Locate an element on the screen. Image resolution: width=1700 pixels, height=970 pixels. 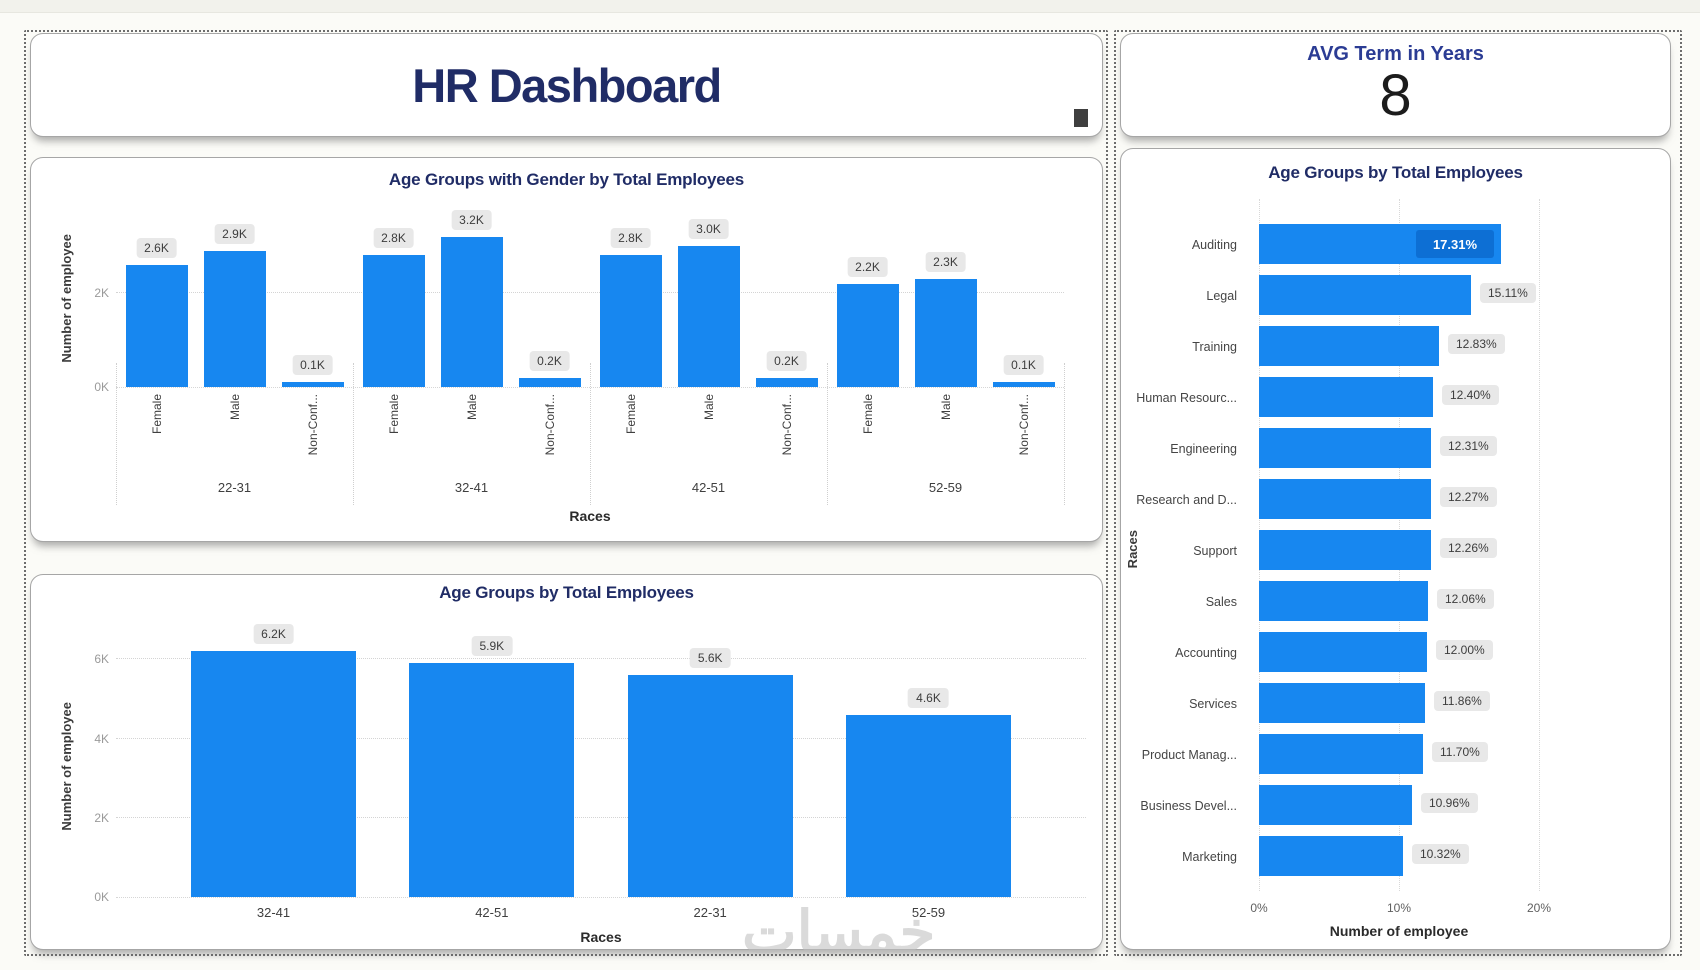
data-label: 12.83% is located at coordinates (1476, 344).